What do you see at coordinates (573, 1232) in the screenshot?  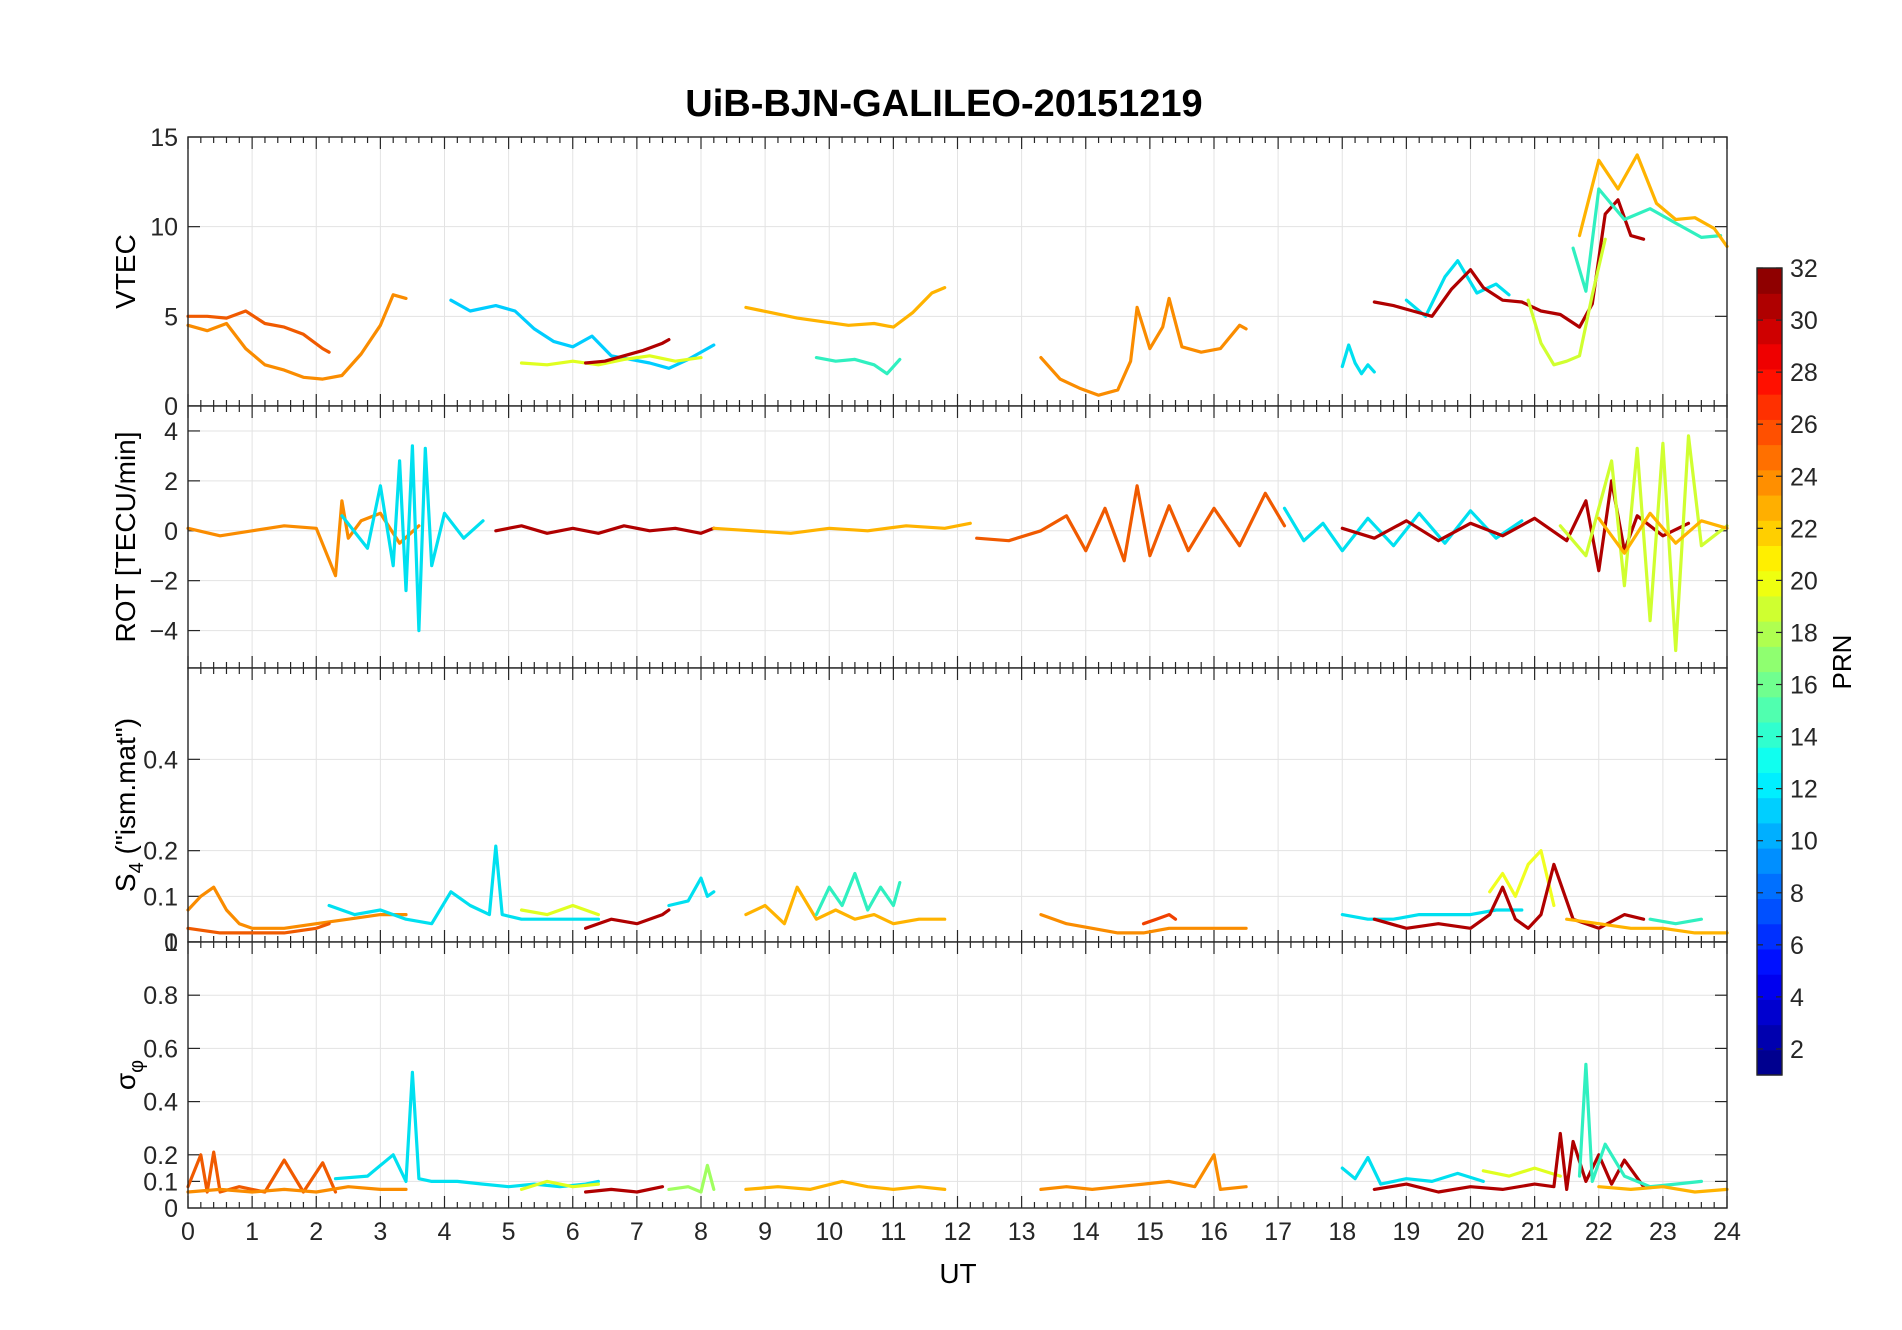 I see `xtick-label: 6` at bounding box center [573, 1232].